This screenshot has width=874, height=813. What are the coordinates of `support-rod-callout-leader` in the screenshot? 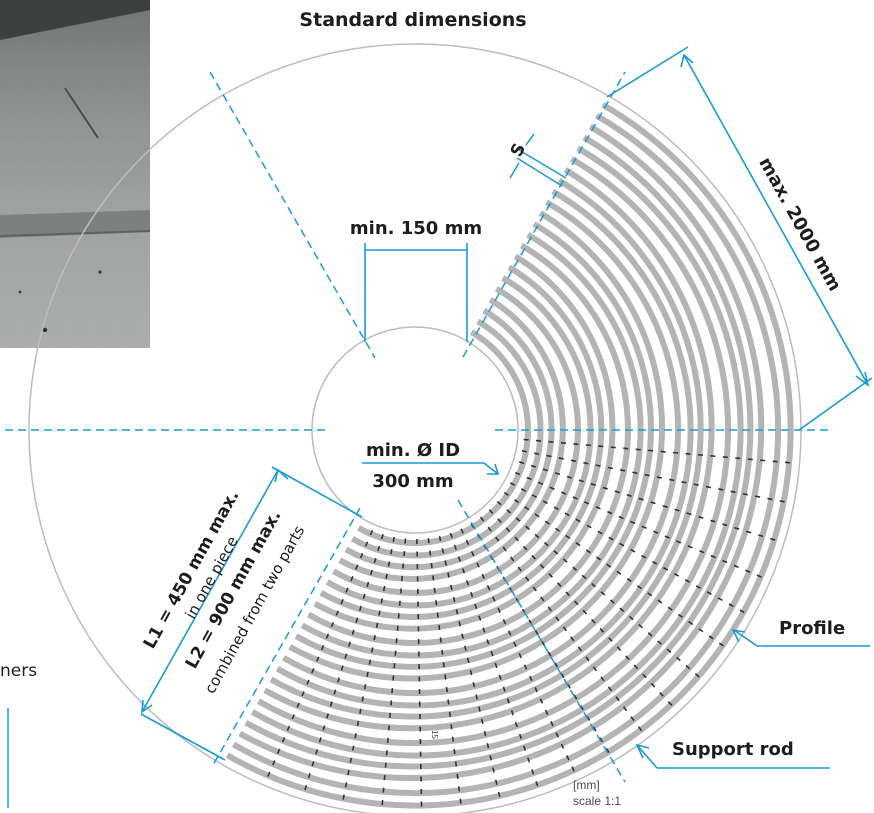 It's located at (732, 756).